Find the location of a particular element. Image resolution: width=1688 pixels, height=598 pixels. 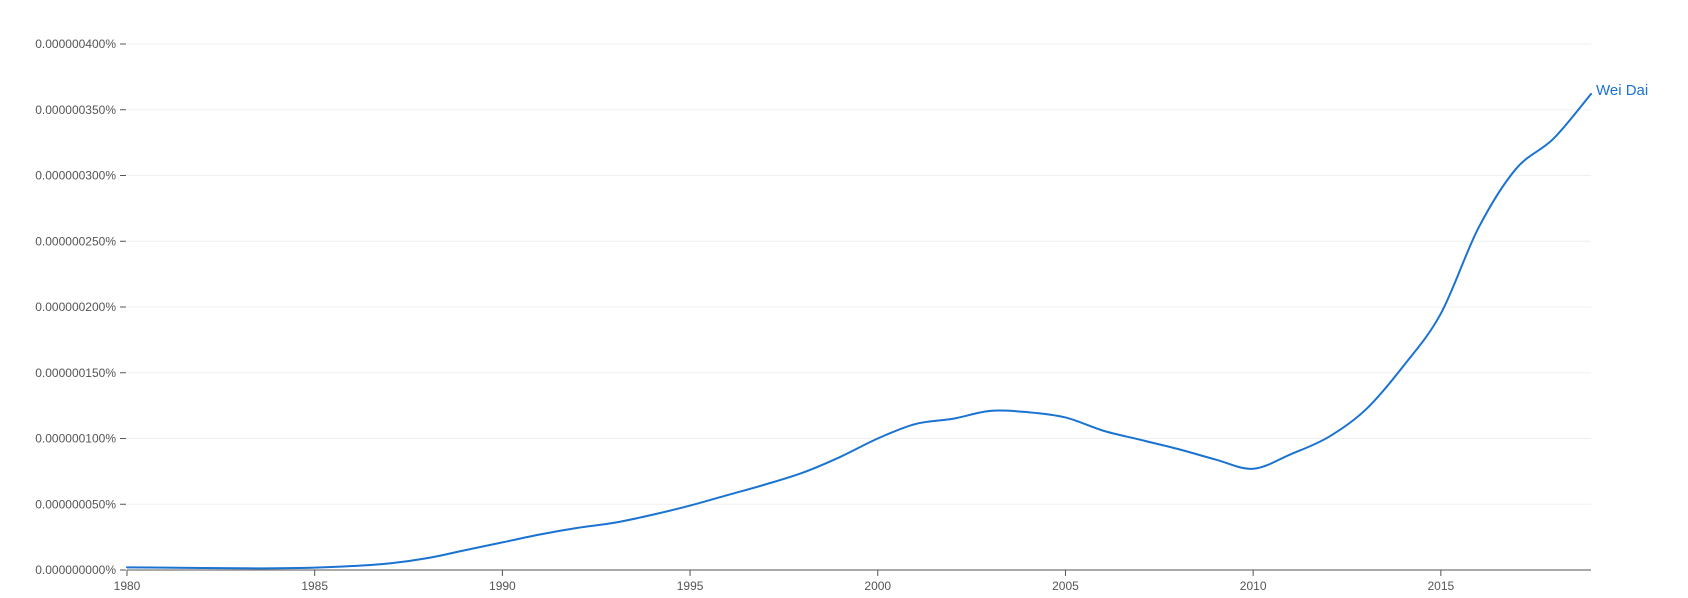

y-tick-label: 0.000000300% is located at coordinates (75, 176).